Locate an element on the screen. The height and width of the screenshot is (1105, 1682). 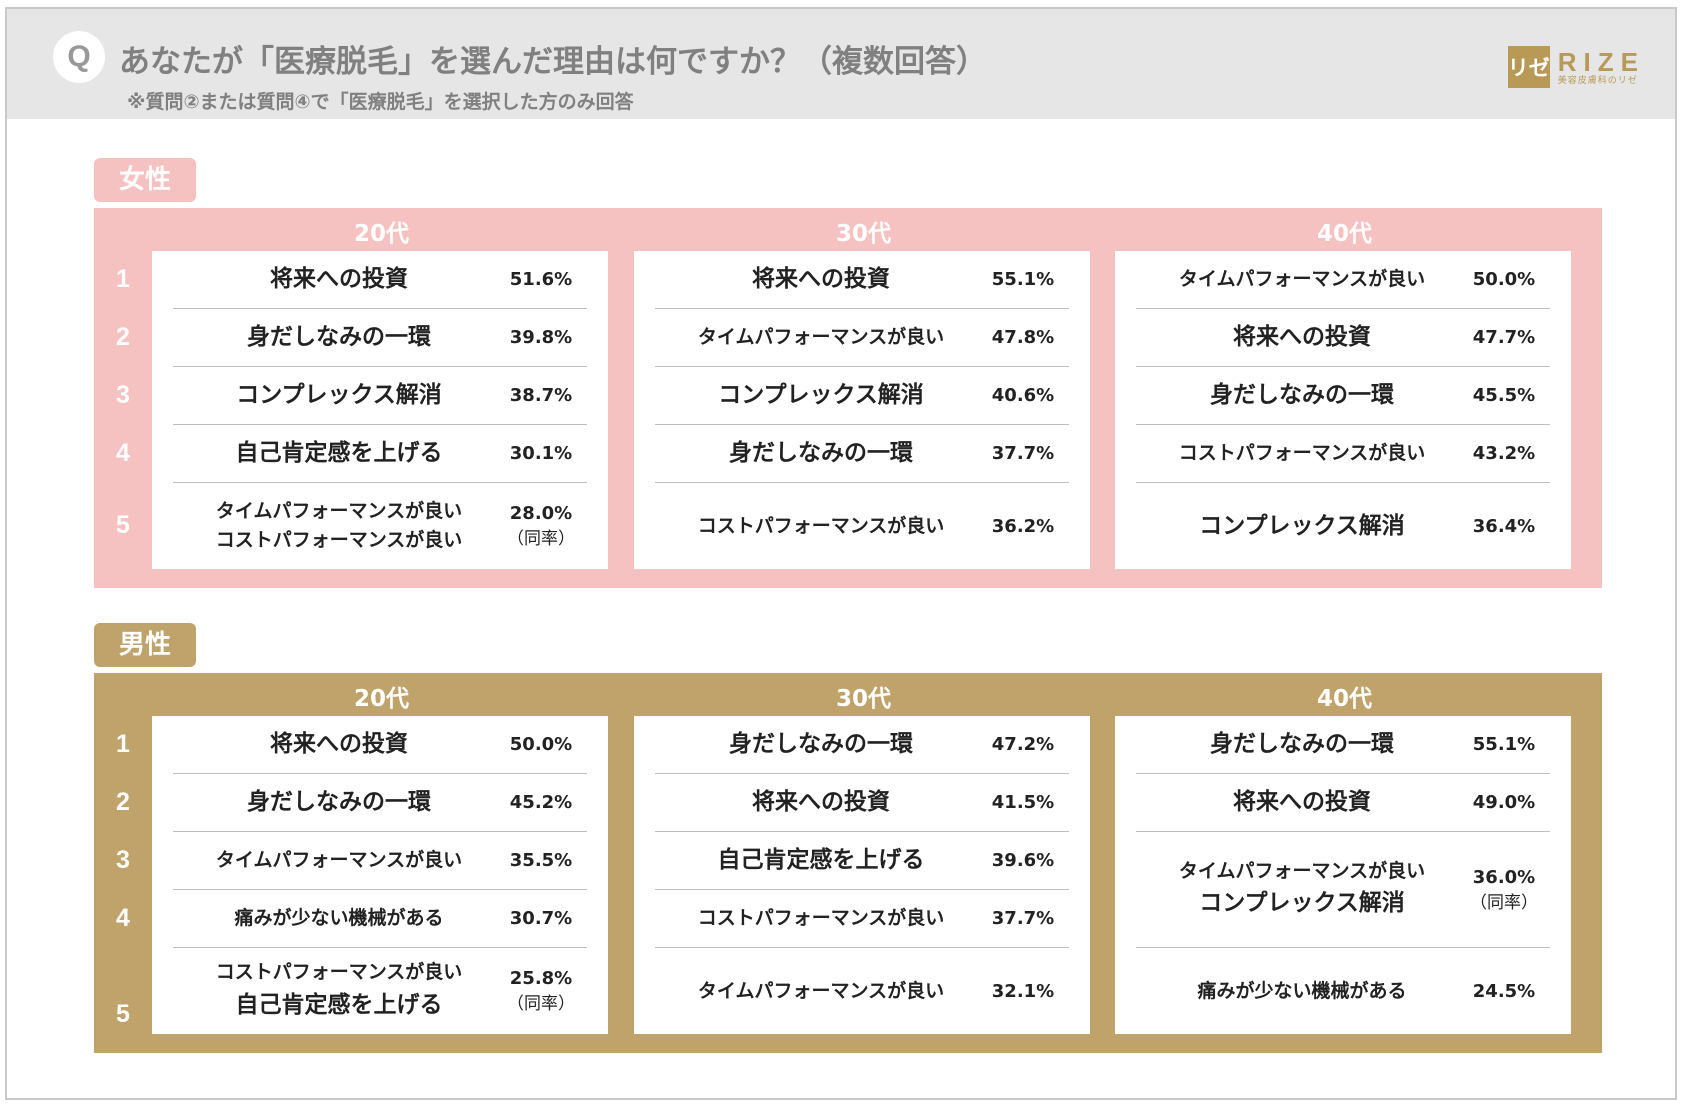
percentage-text: 36.2% is located at coordinates (1023, 526).